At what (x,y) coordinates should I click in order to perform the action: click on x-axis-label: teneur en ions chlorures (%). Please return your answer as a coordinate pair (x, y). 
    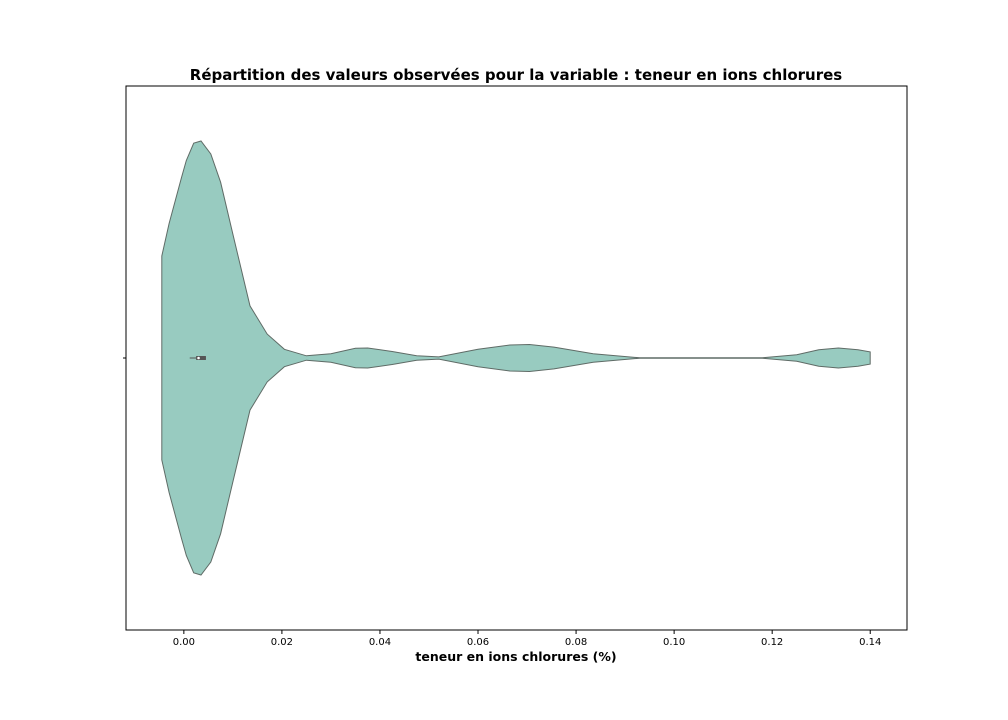
    Looking at the image, I should click on (515, 656).